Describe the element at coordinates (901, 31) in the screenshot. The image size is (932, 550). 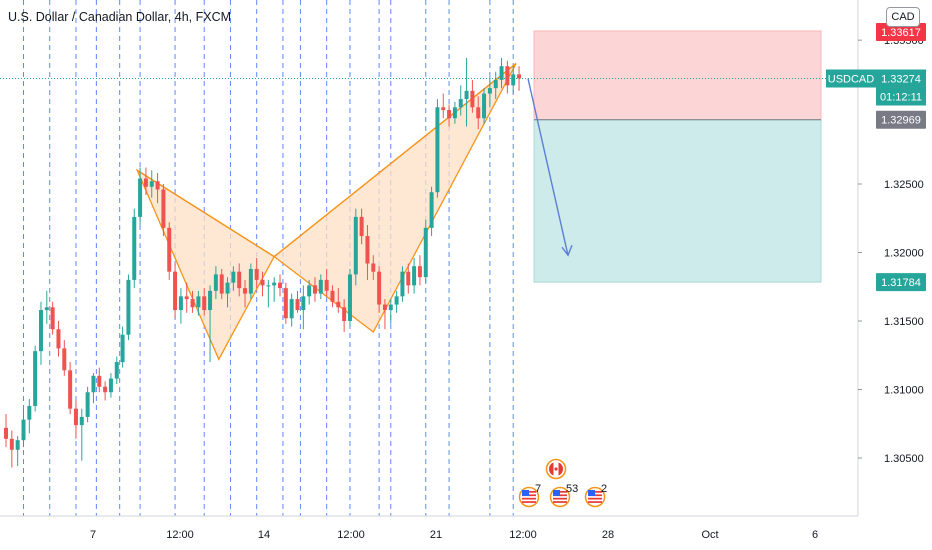
I see `stop-price-tag: 1.33617` at that location.